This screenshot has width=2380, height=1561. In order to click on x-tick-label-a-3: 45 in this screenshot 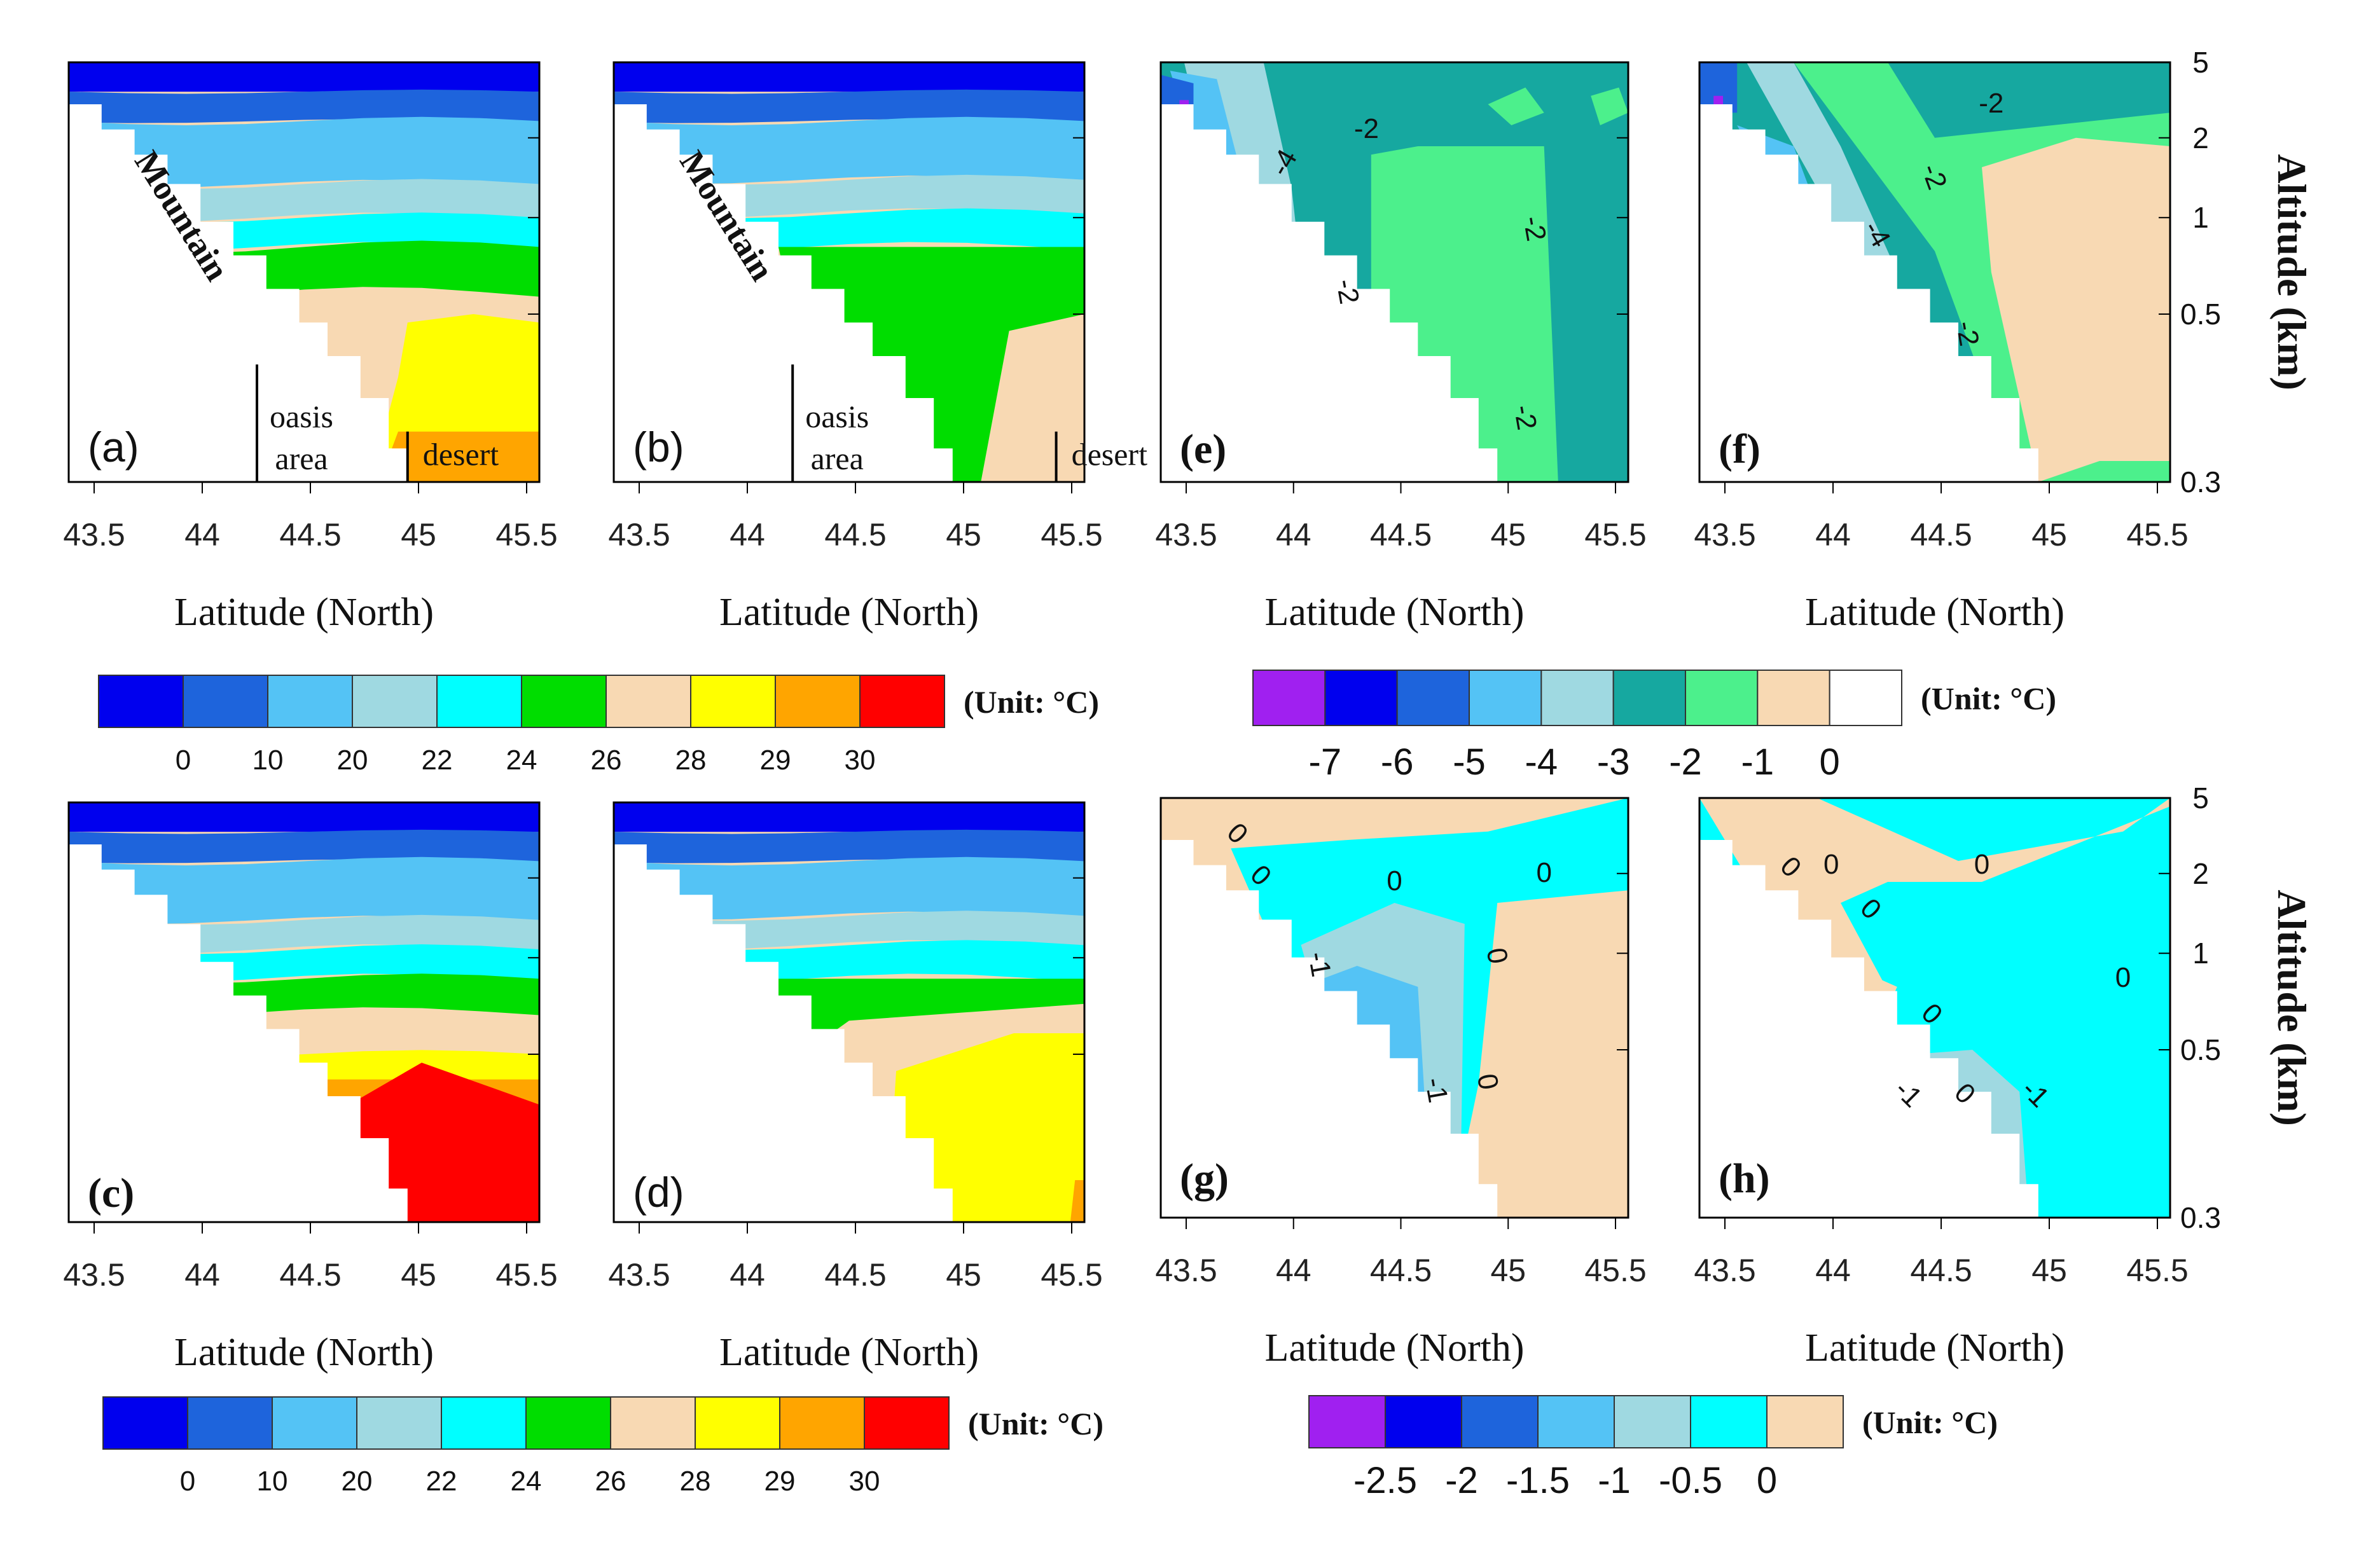, I will do `click(418, 535)`.